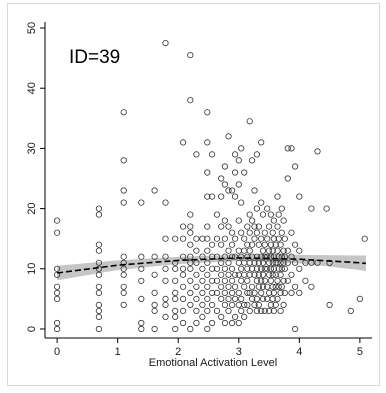 The image size is (386, 393). I want to click on y-tick-label: 40, so click(32, 88).